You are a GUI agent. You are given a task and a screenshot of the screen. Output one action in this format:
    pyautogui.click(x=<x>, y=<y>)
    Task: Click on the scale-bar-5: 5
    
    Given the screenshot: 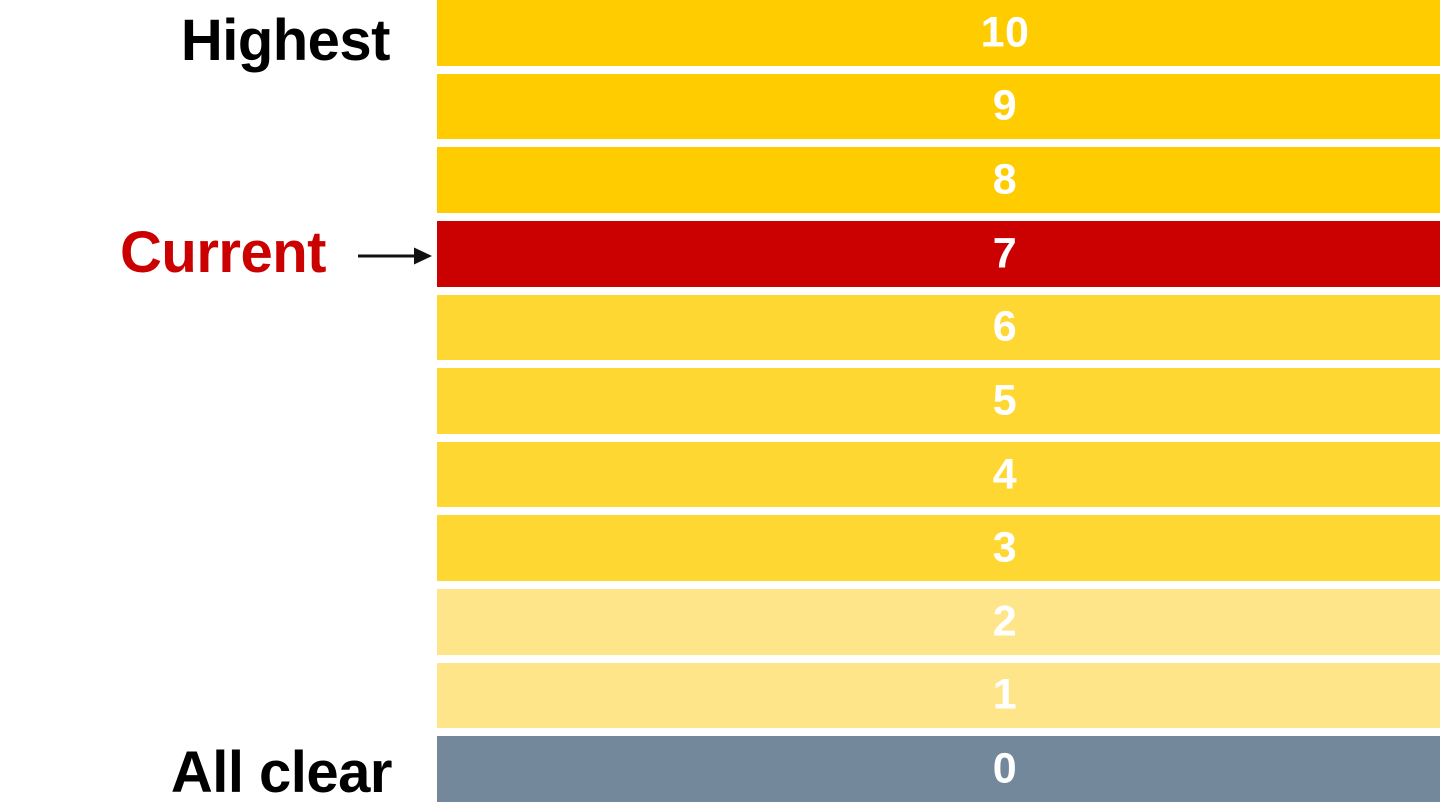 What is the action you would take?
    pyautogui.click(x=938, y=401)
    